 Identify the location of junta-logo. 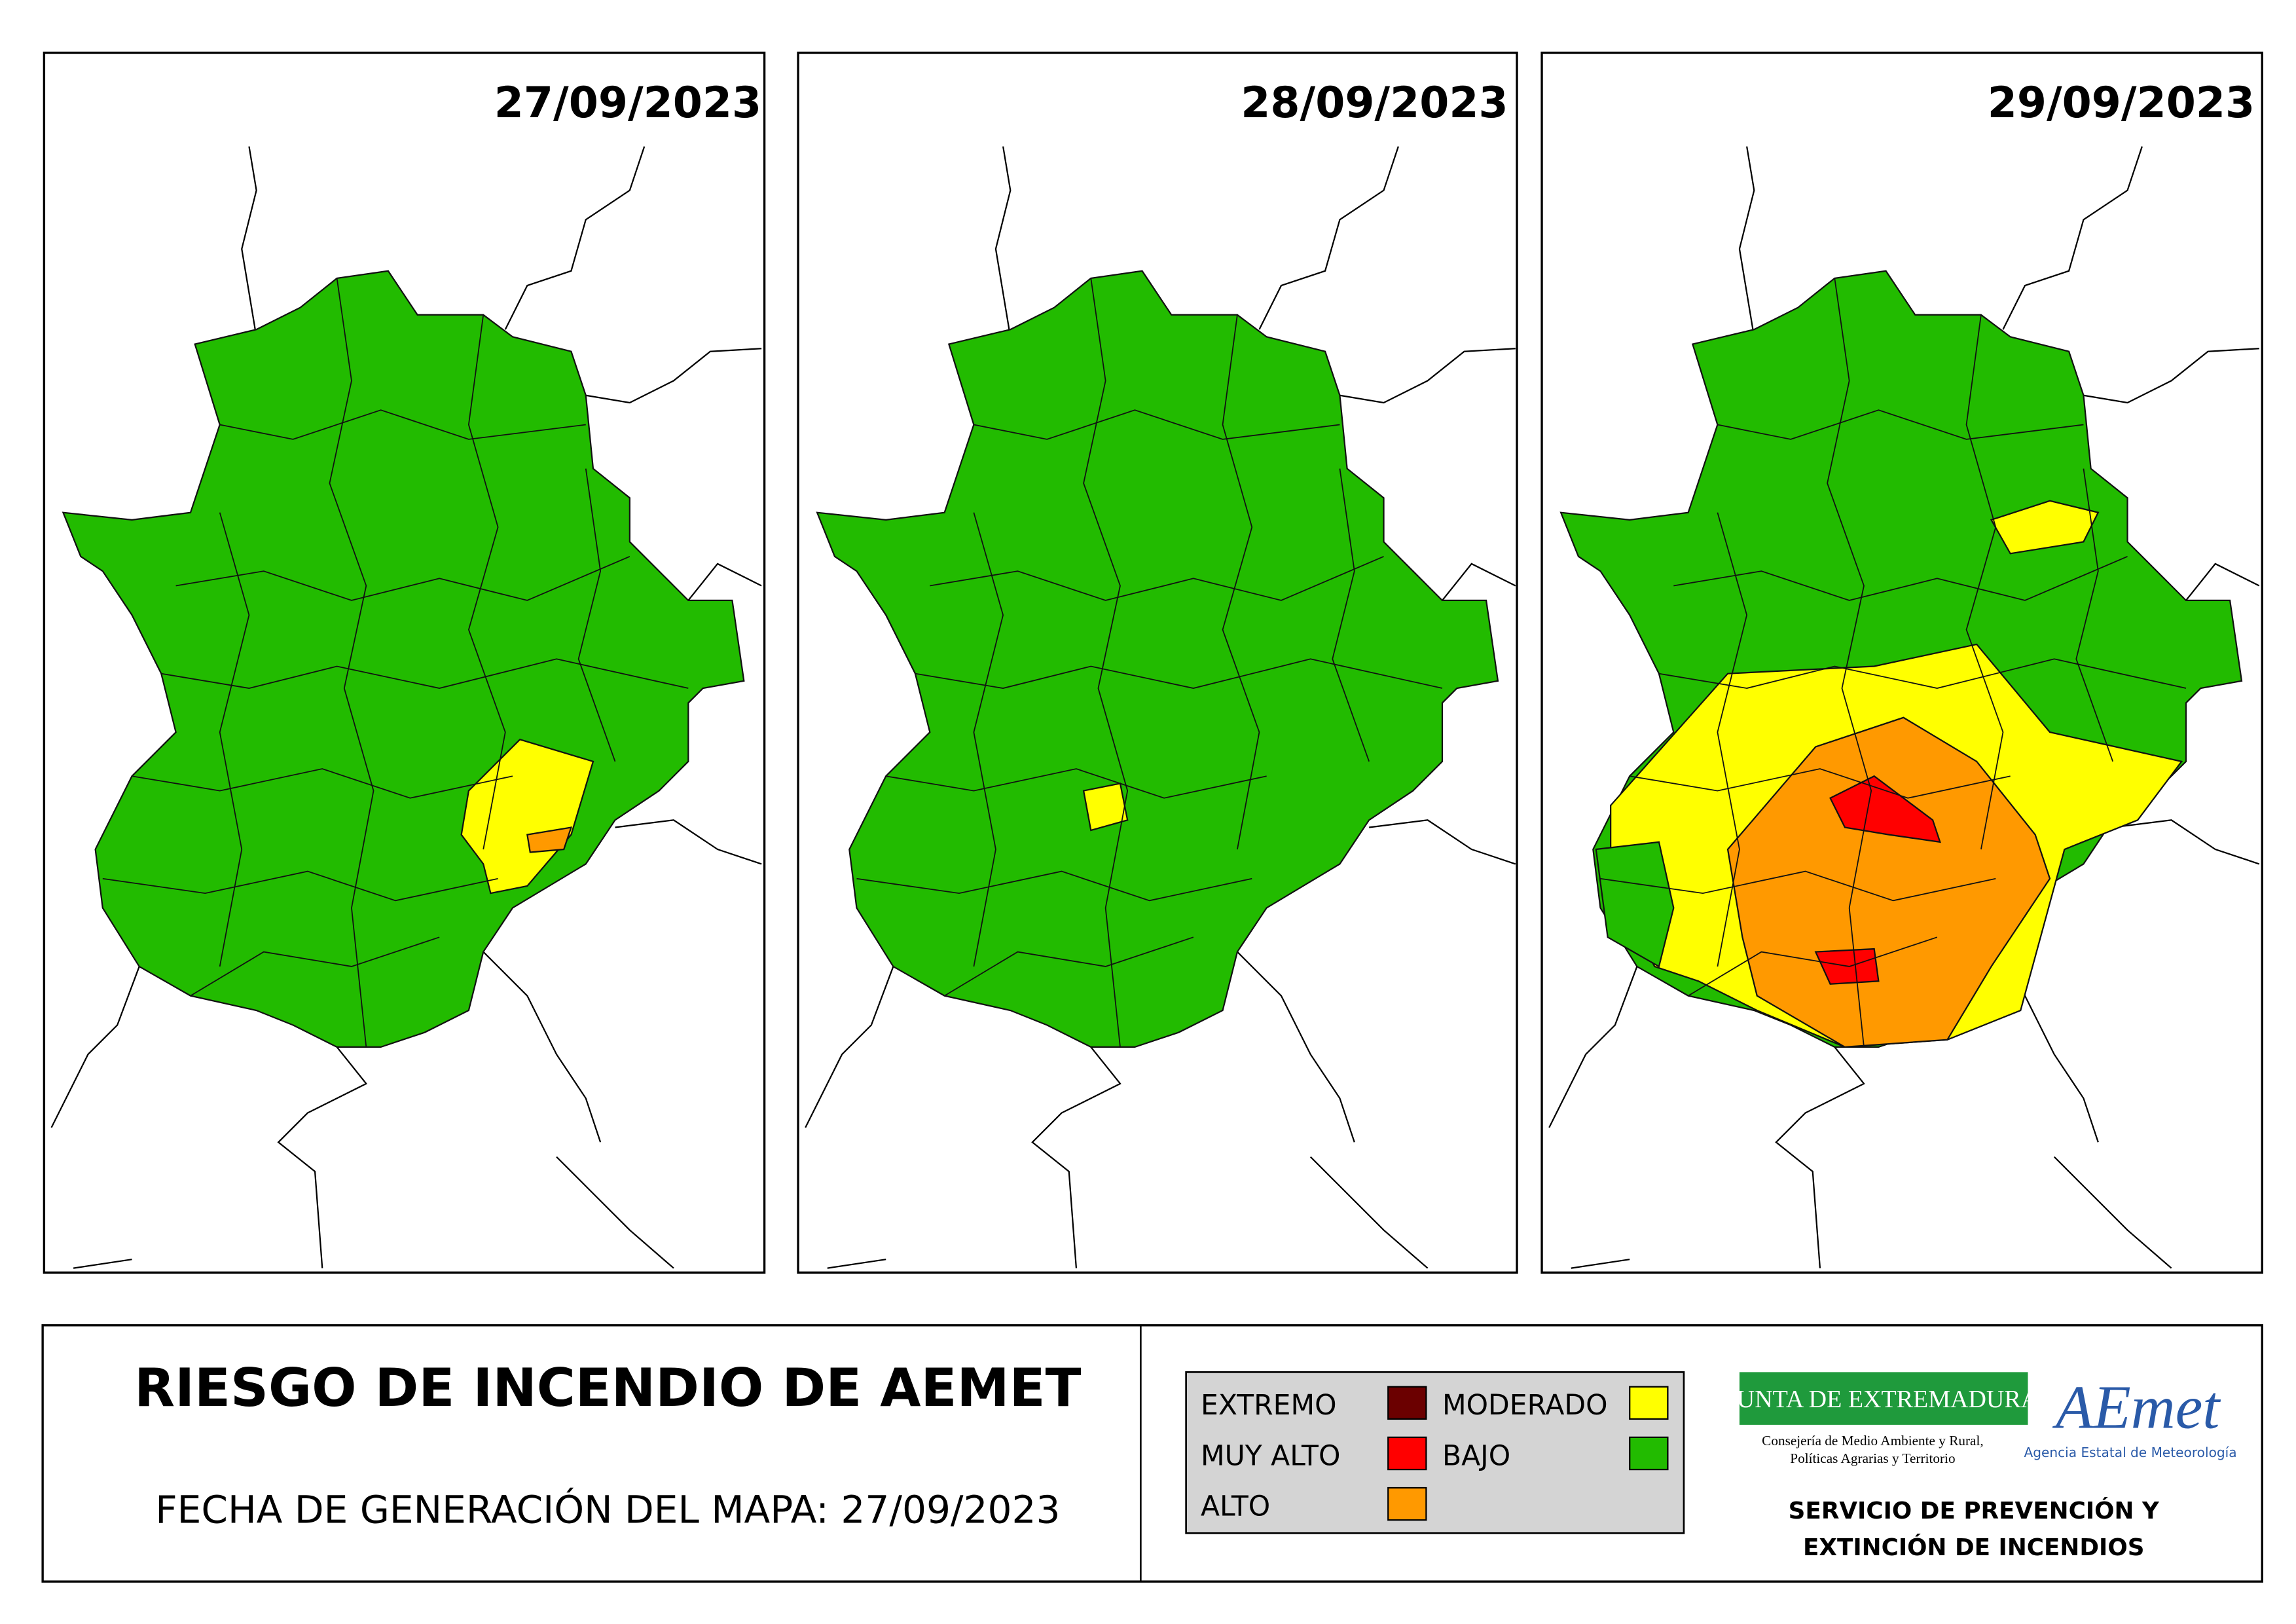
(1883, 1398).